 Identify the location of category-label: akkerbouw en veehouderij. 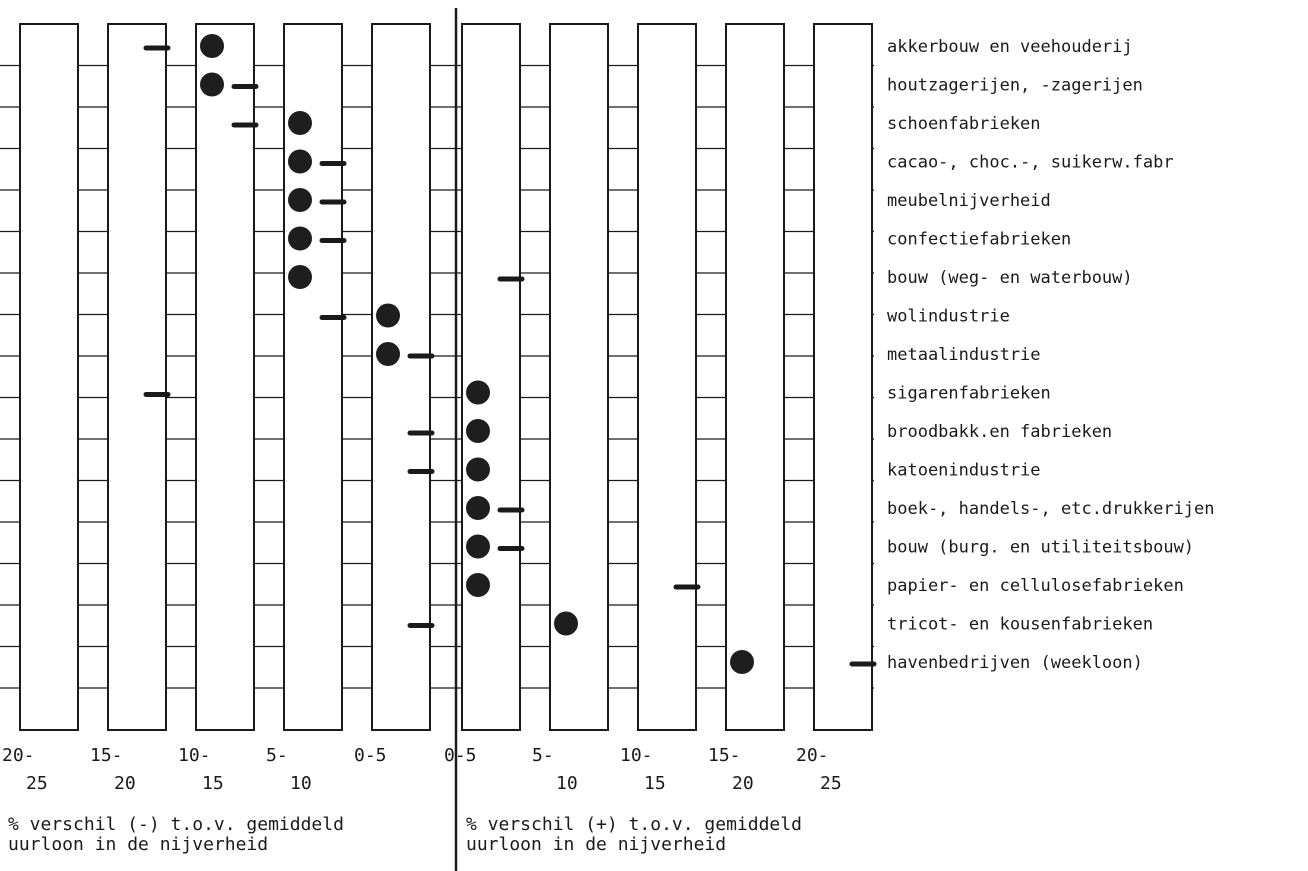
(1010, 47).